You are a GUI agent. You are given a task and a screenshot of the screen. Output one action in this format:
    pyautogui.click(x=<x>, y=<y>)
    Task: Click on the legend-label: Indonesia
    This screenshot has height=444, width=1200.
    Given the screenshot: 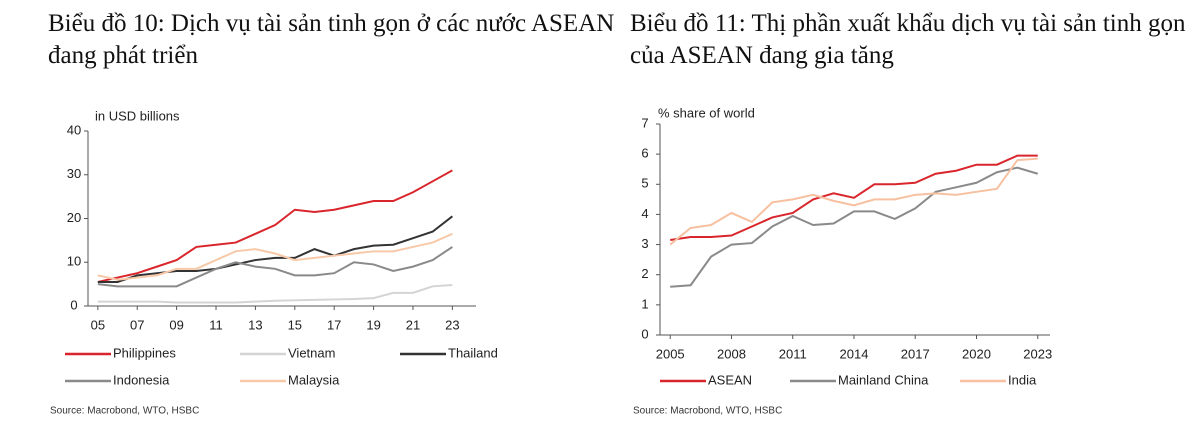 What is the action you would take?
    pyautogui.click(x=141, y=379)
    